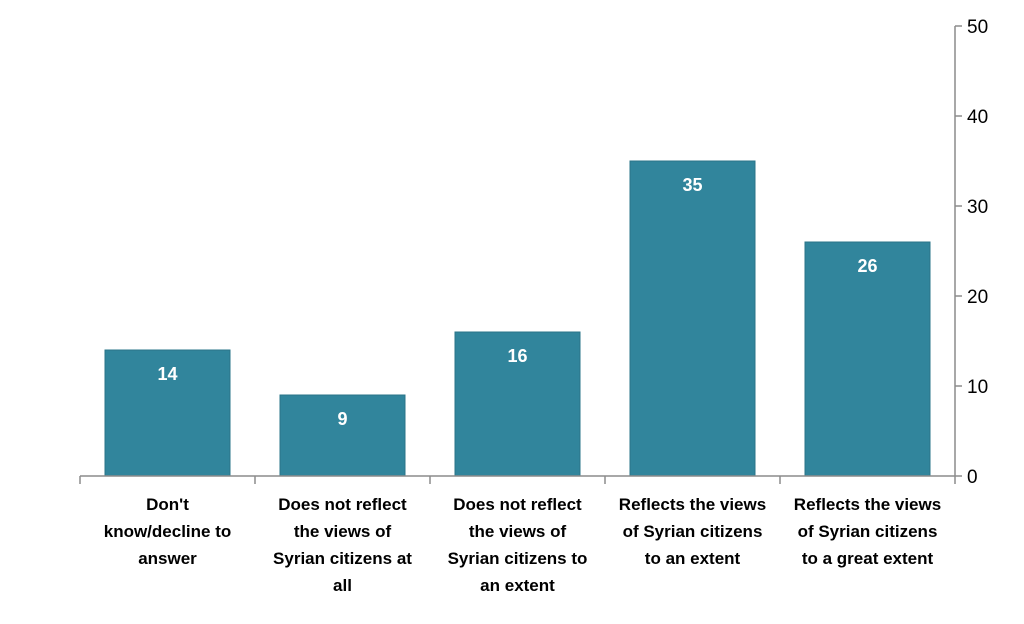 The width and height of the screenshot is (1024, 624). What do you see at coordinates (977, 207) in the screenshot?
I see `y-tick-label-3: 30` at bounding box center [977, 207].